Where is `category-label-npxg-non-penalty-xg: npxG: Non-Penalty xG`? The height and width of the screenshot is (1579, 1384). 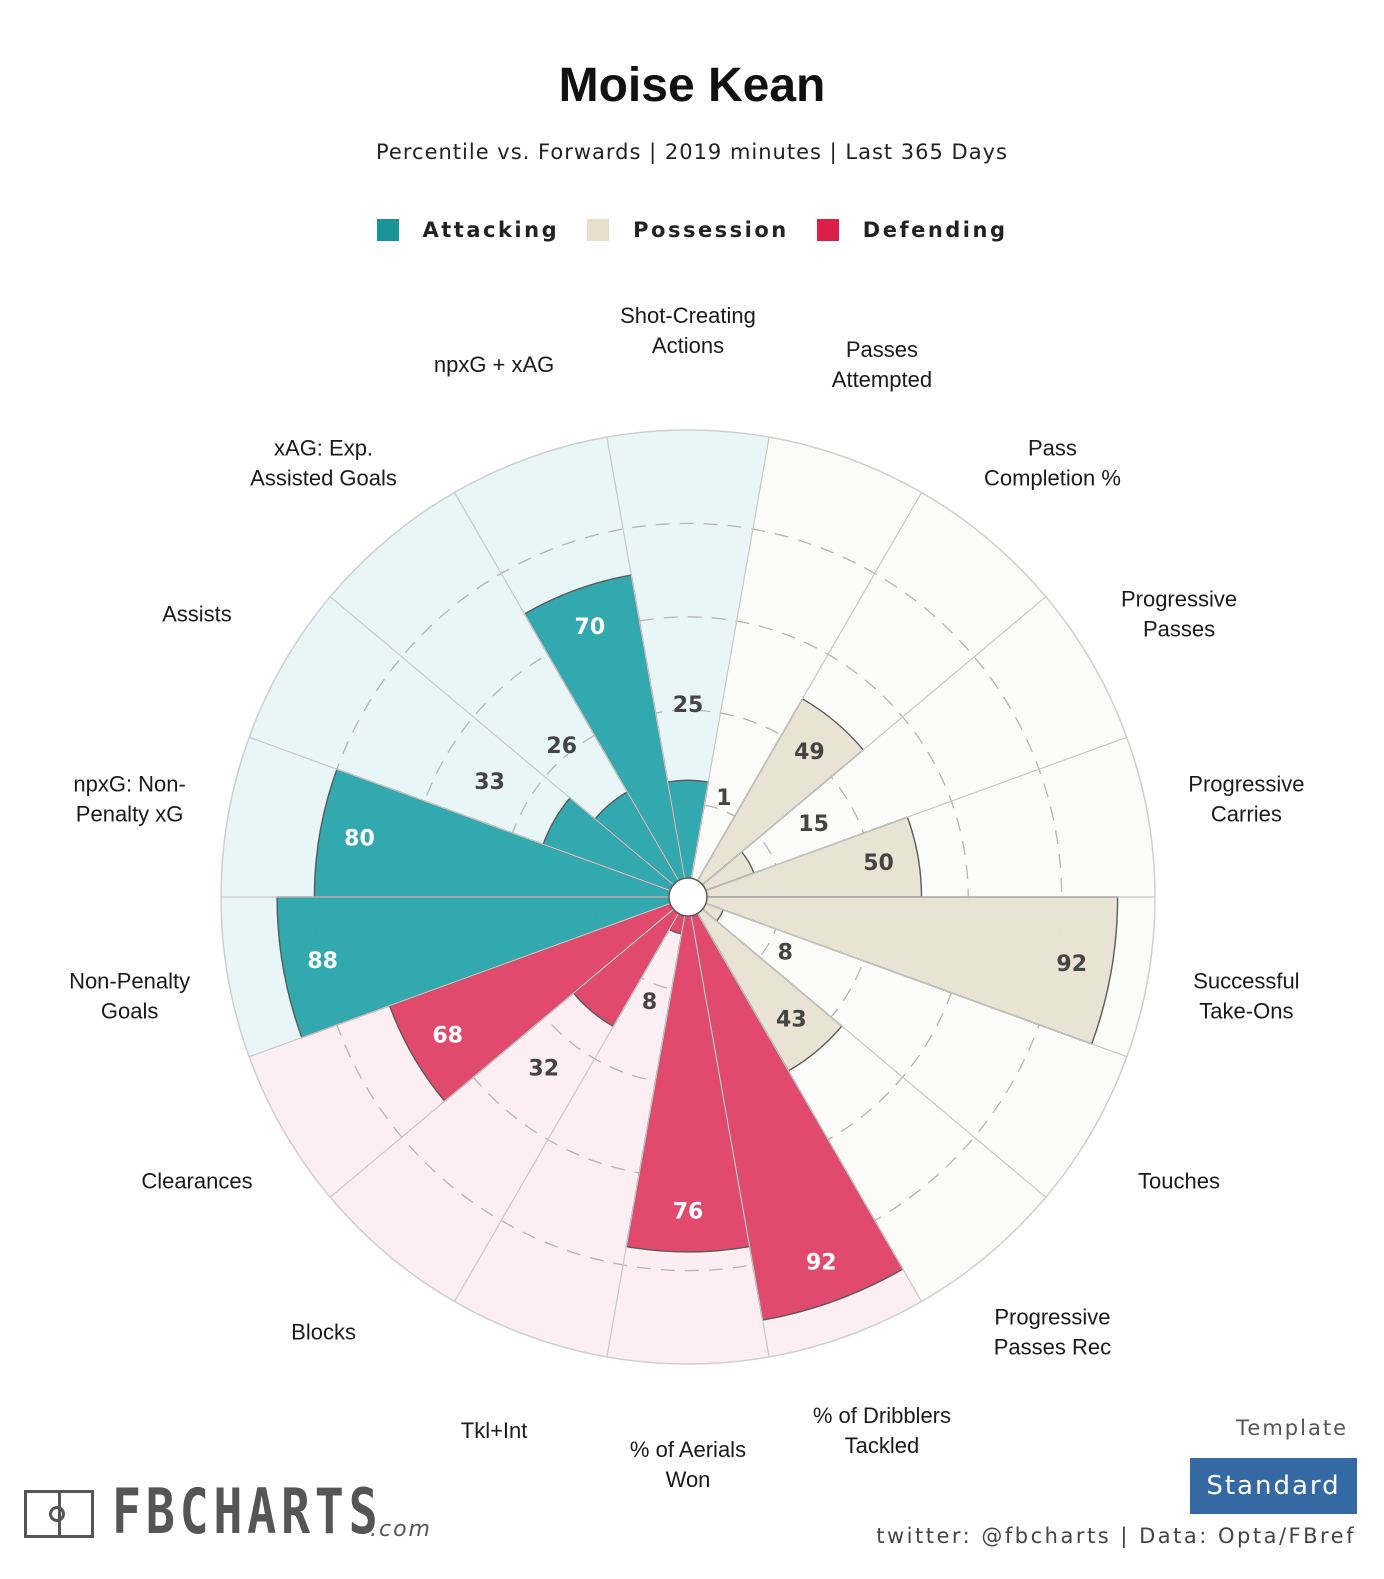
category-label-npxg-non-penalty-xg: npxG: Non-Penalty xG is located at coordinates (129, 798).